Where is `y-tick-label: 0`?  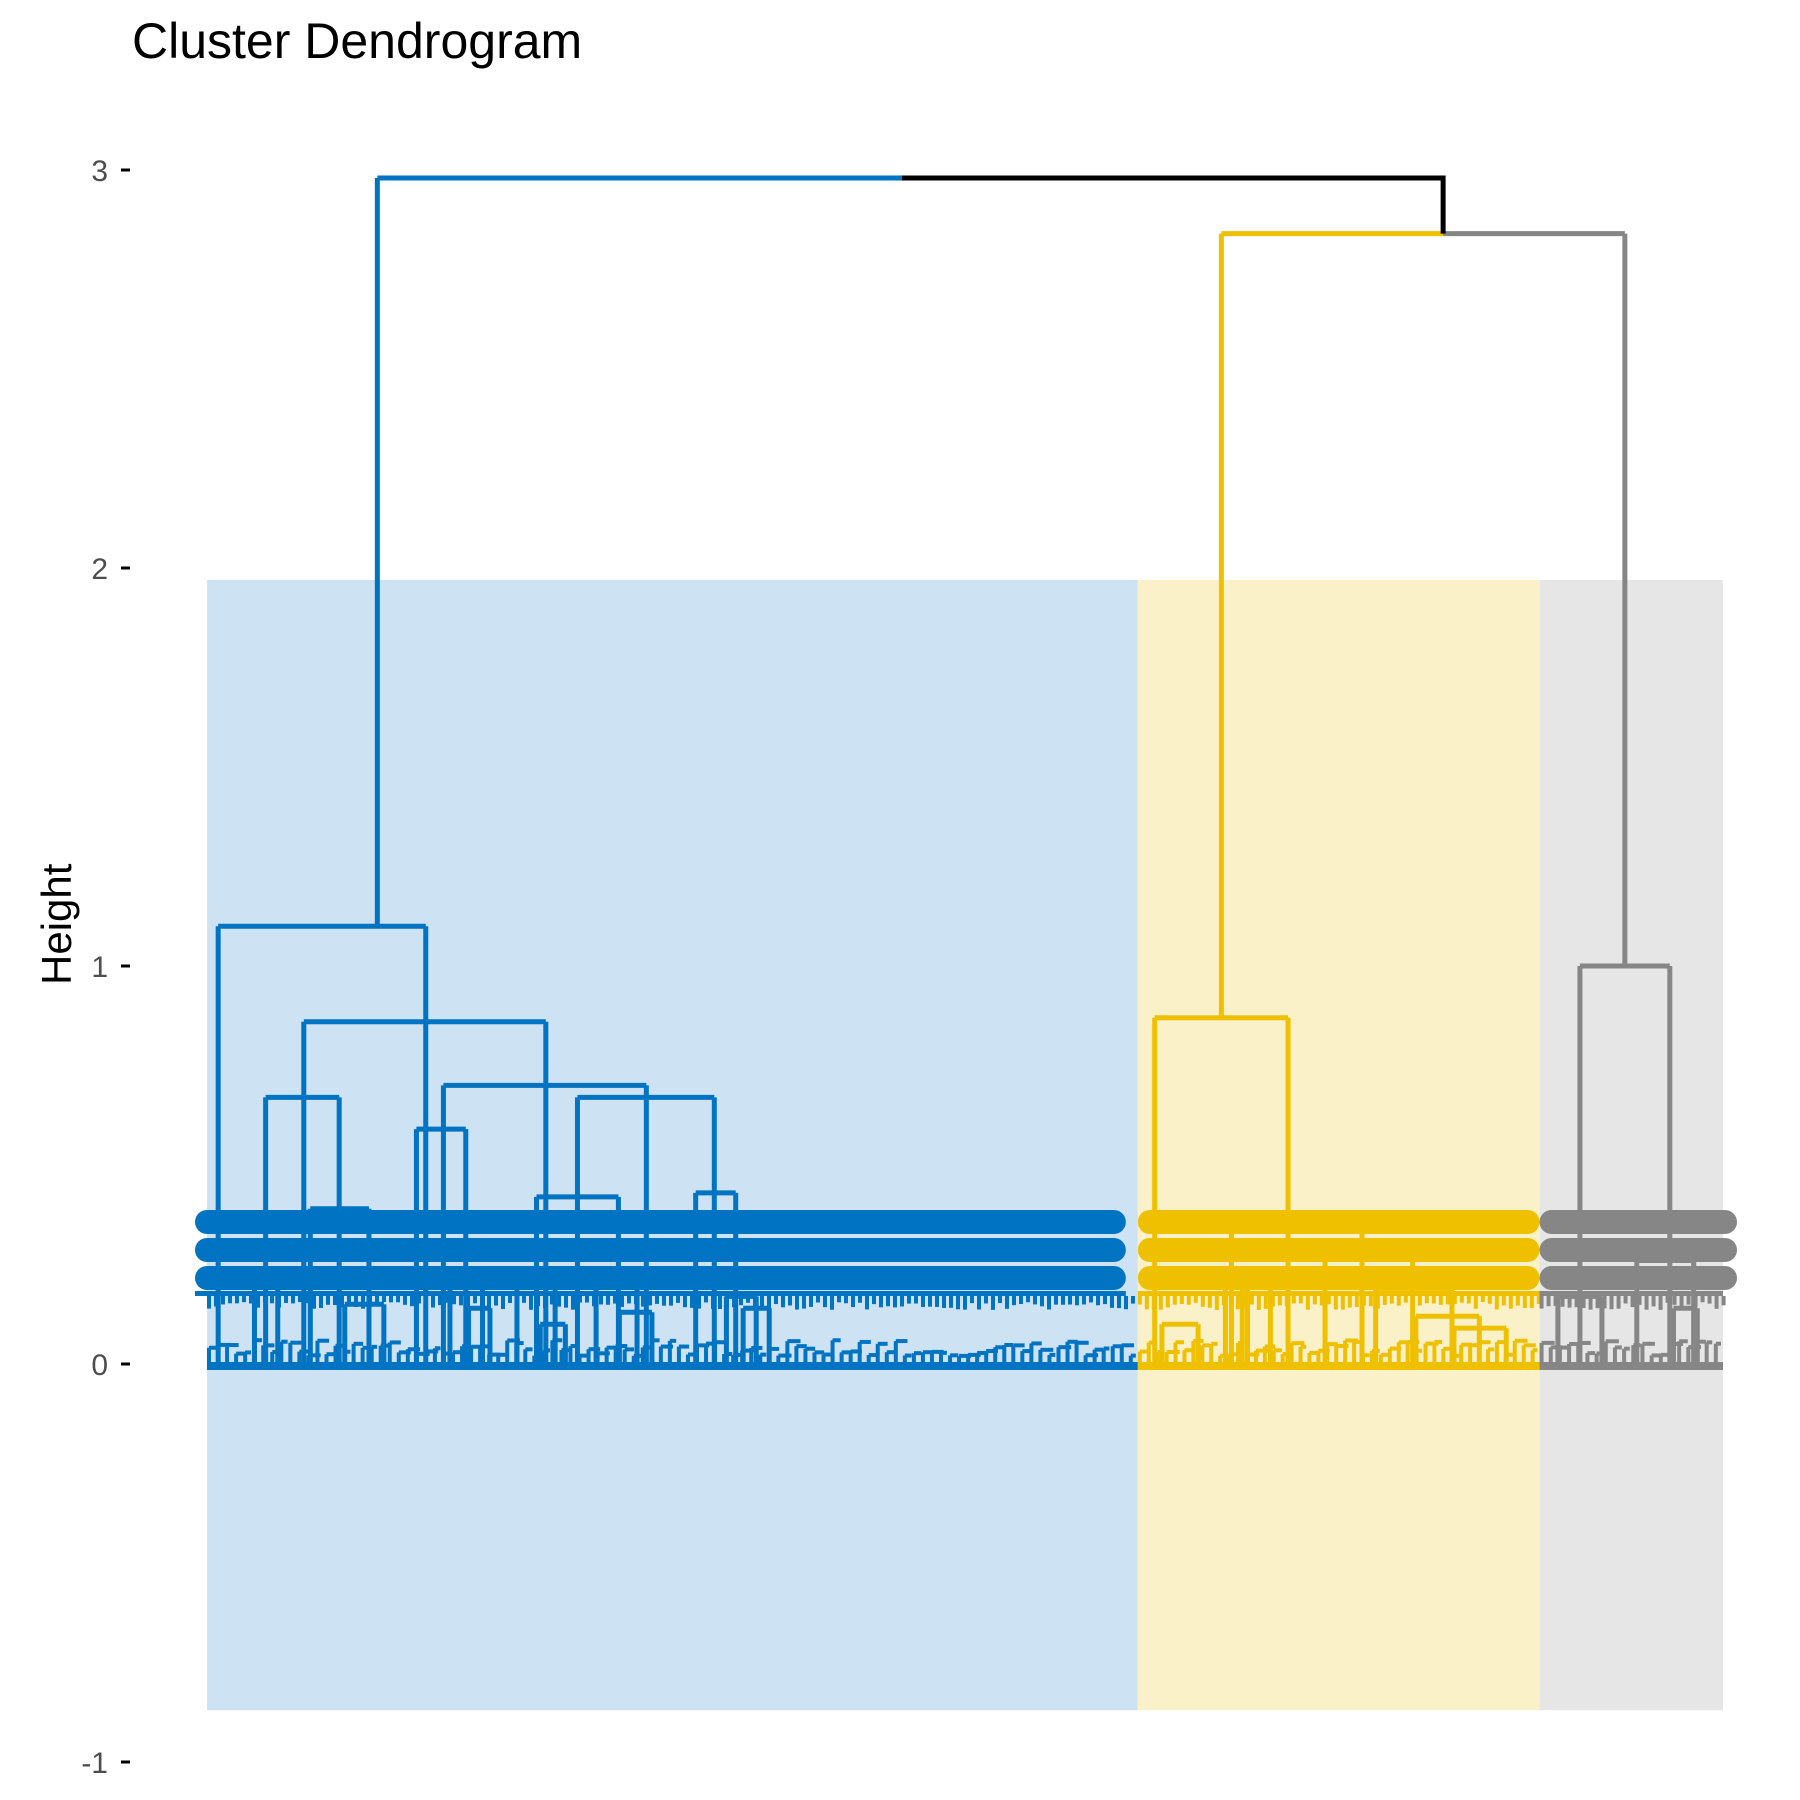
y-tick-label: 0 is located at coordinates (99, 1365).